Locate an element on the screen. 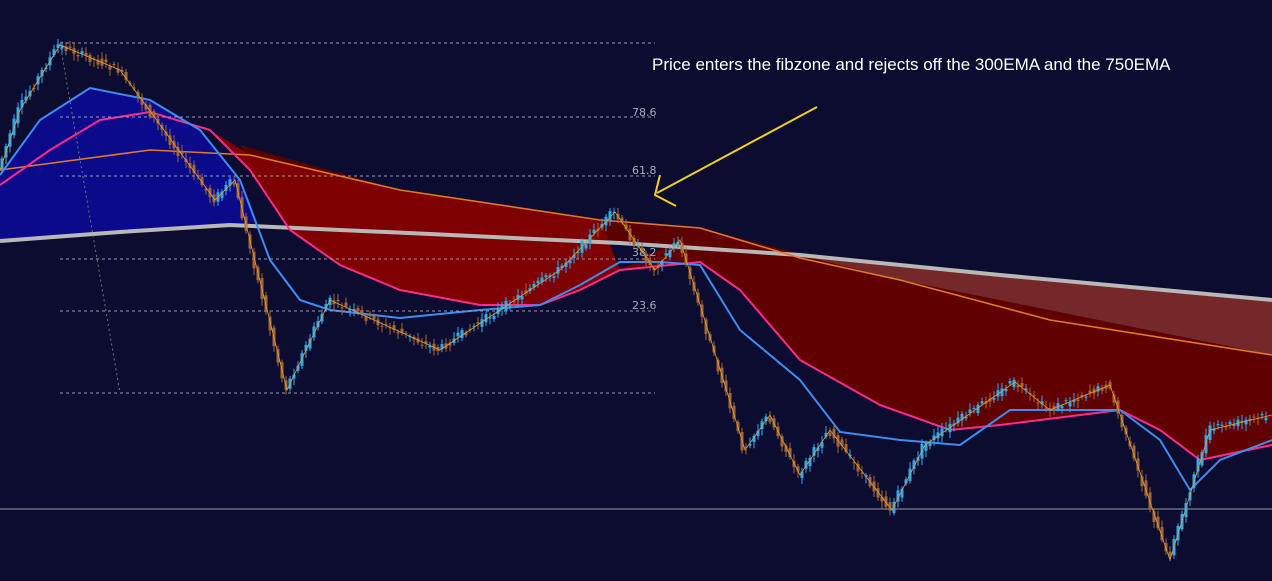  arrow is located at coordinates (735, 156).